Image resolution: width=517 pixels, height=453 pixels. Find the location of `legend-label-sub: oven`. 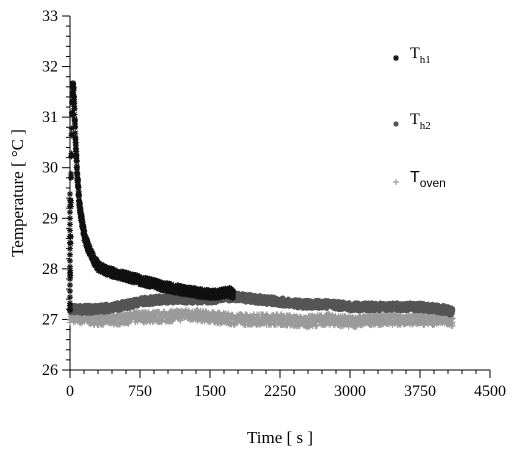

legend-label-sub: oven is located at coordinates (433, 183).